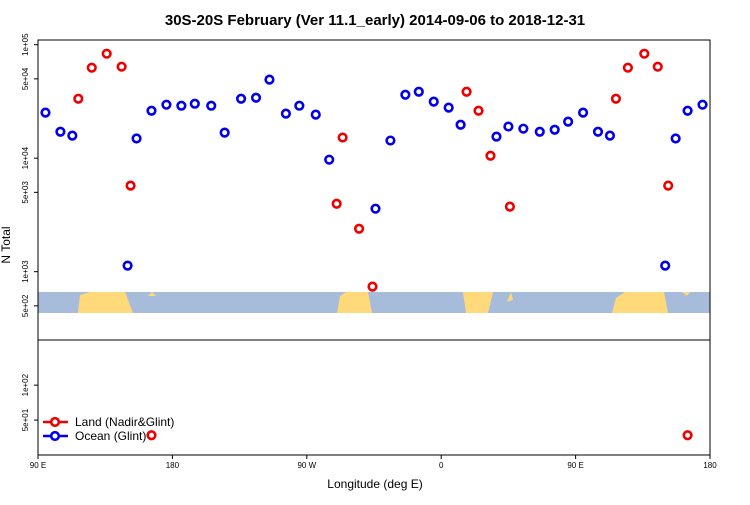 The image size is (750, 505). I want to click on y-tick-label: 1e+03, so click(25, 271).